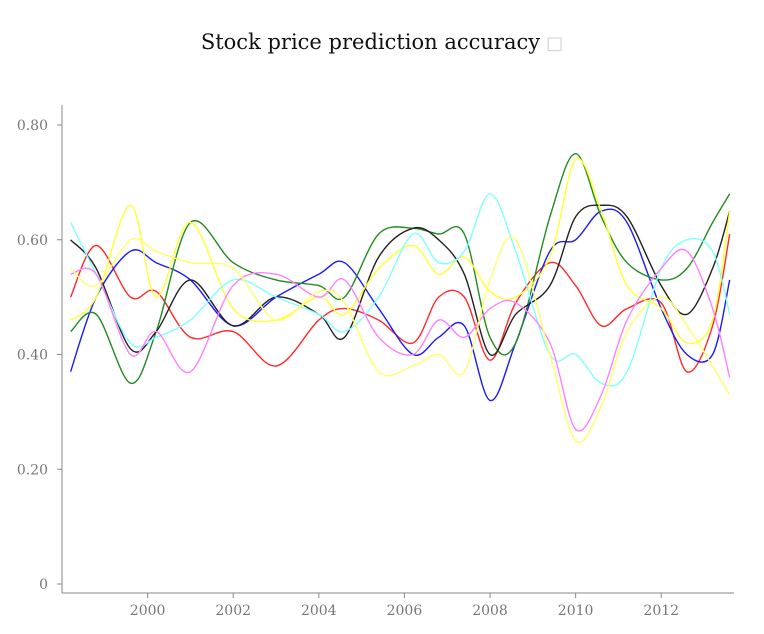 This screenshot has width=764, height=634. Describe the element at coordinates (319, 611) in the screenshot. I see `x-tick-label: 2004` at that location.